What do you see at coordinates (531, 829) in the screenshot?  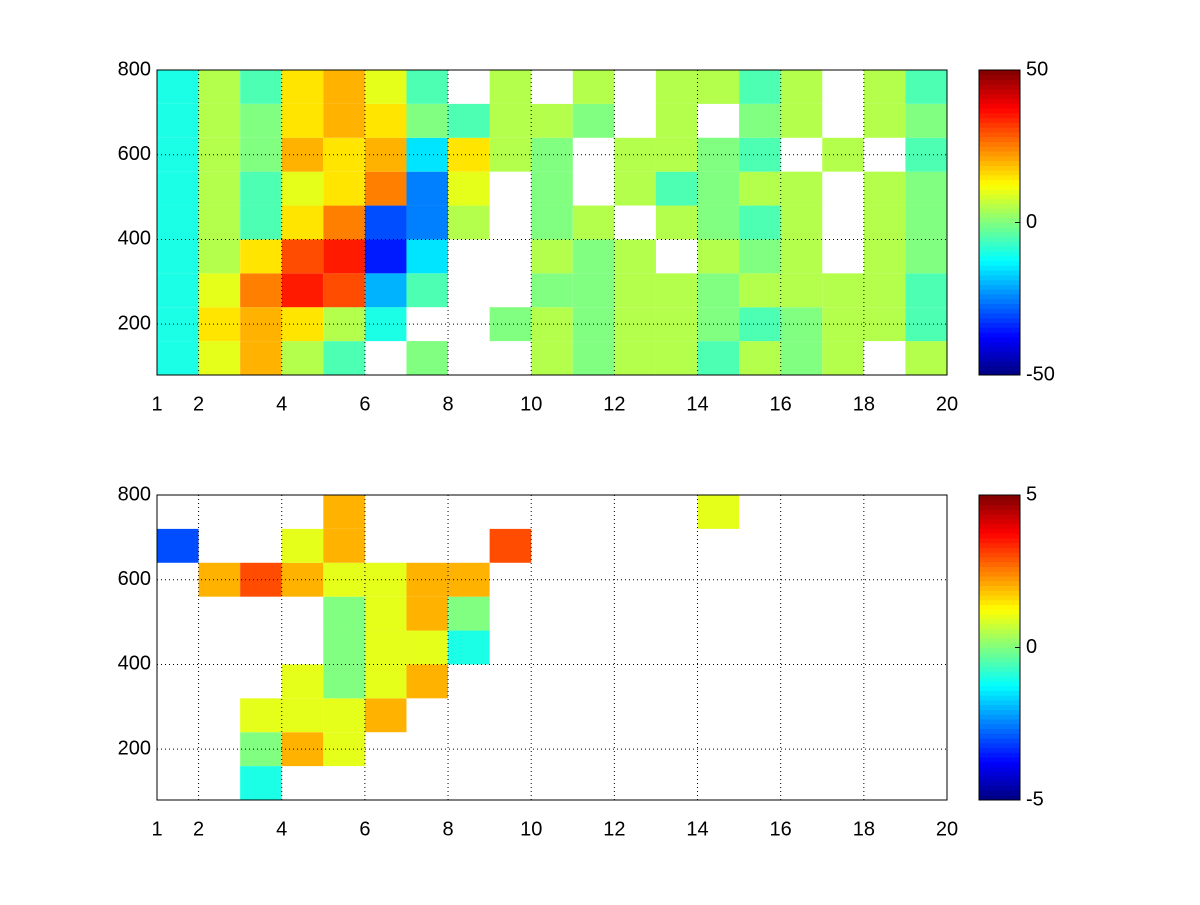 I see `x-tick-label: 10` at bounding box center [531, 829].